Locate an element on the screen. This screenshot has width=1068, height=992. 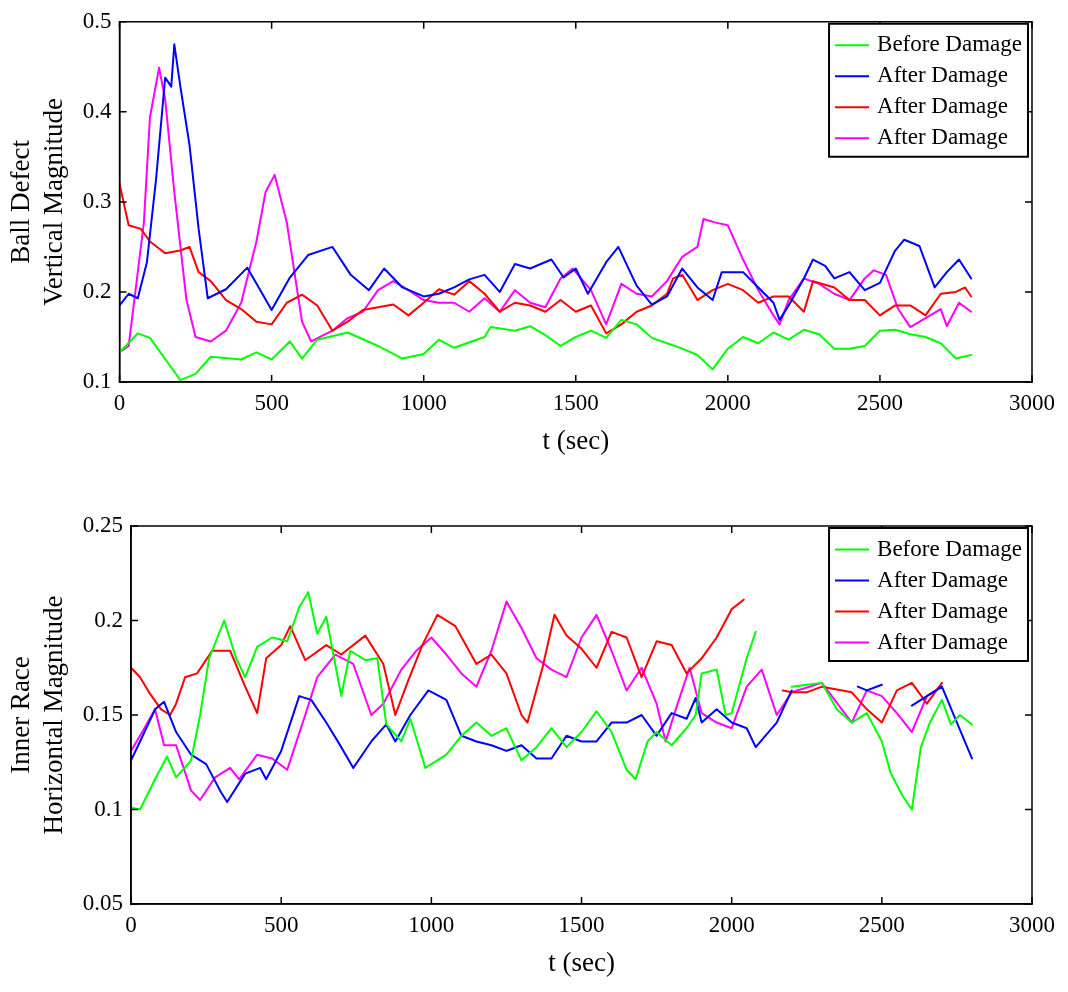
y-tick-label: 0.05 is located at coordinates (103, 903).